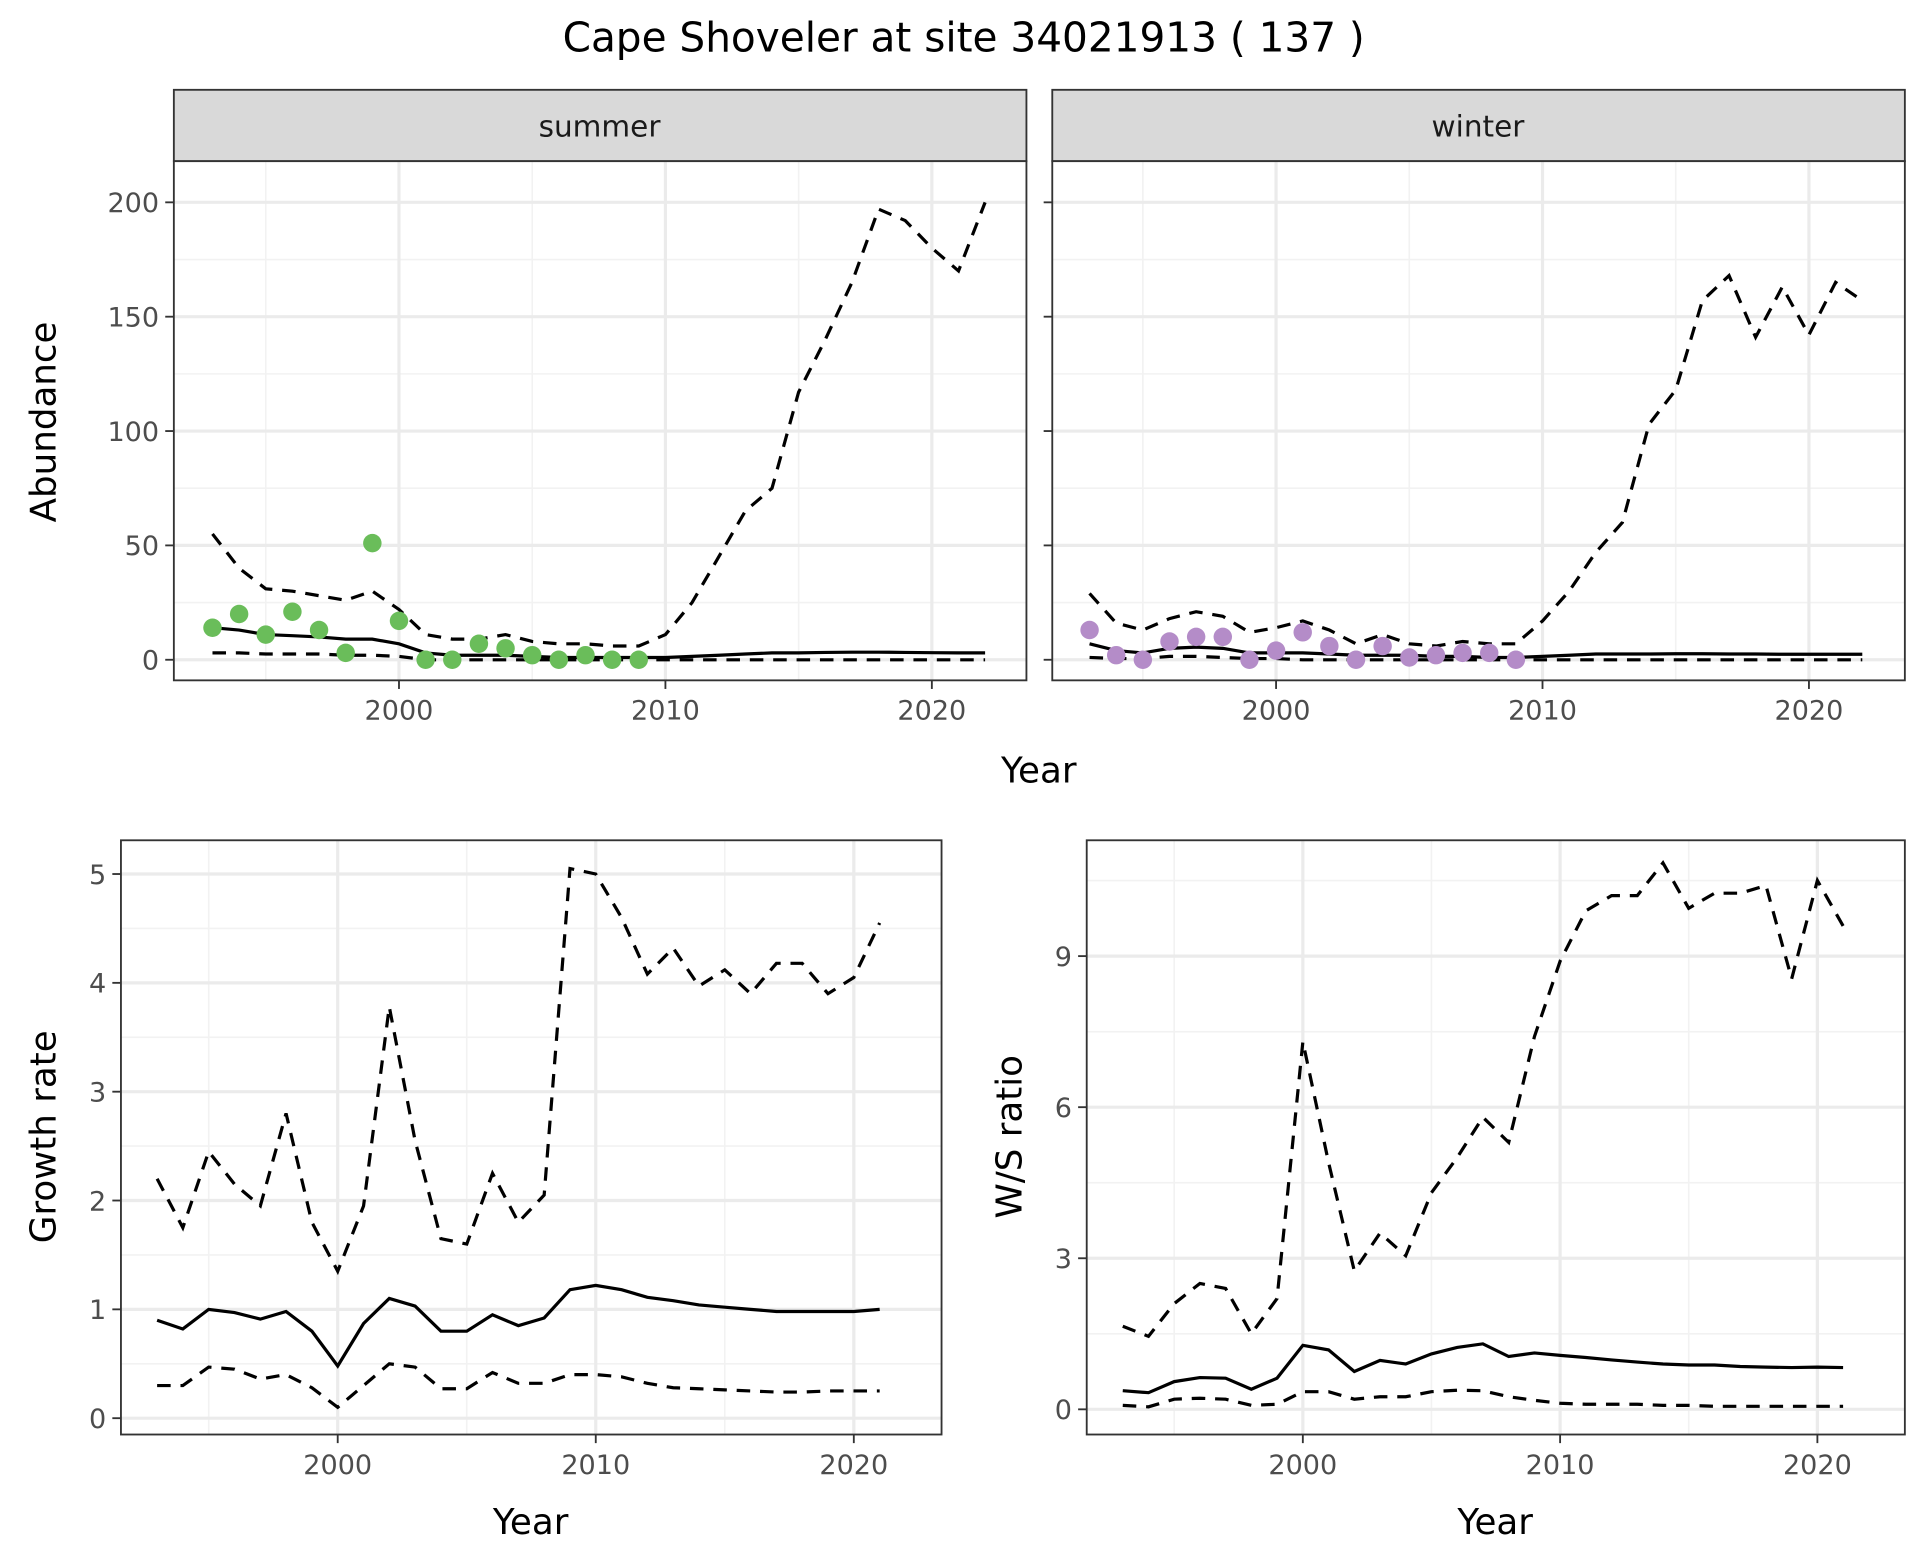 The image size is (1920, 1560). What do you see at coordinates (133, 318) in the screenshot?
I see `y-tick-label: 150` at bounding box center [133, 318].